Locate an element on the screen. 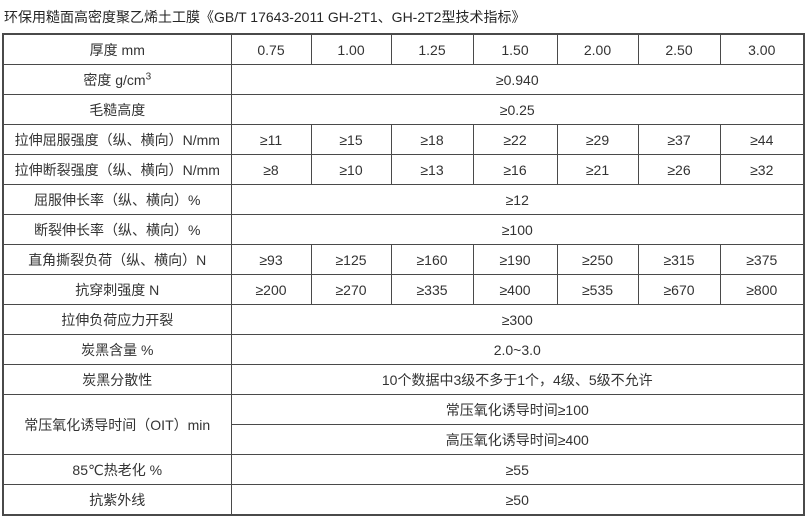 The height and width of the screenshot is (519, 810). stress-crack-value: ≥300 is located at coordinates (517, 319).